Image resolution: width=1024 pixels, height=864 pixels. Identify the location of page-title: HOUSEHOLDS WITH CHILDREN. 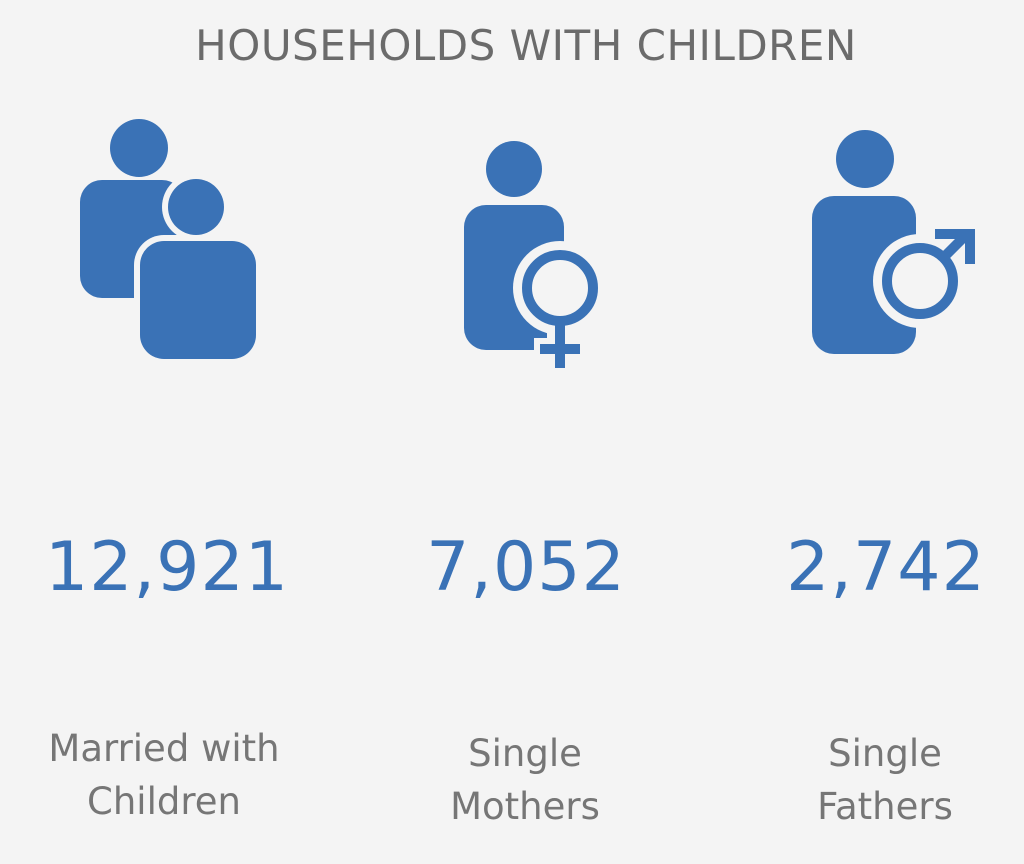
(526, 45).